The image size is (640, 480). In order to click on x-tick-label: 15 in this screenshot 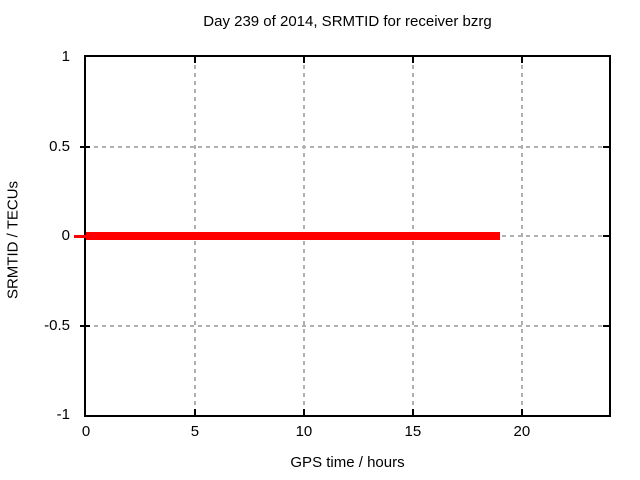, I will do `click(413, 431)`.